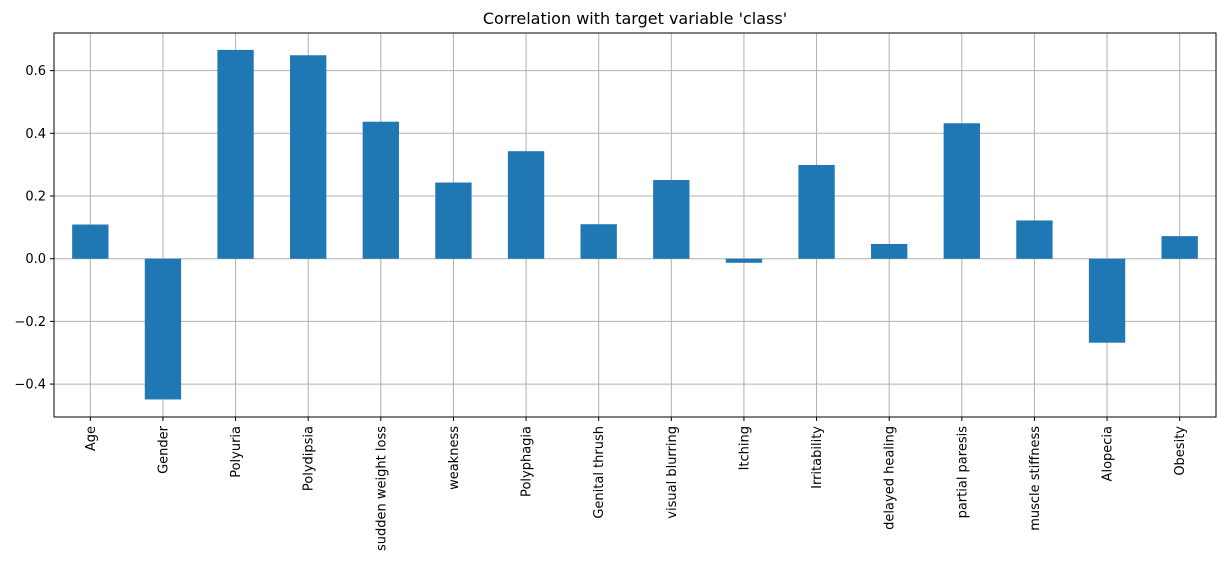  Describe the element at coordinates (381, 488) in the screenshot. I see `x-tick-label: sudden weight loss` at that location.